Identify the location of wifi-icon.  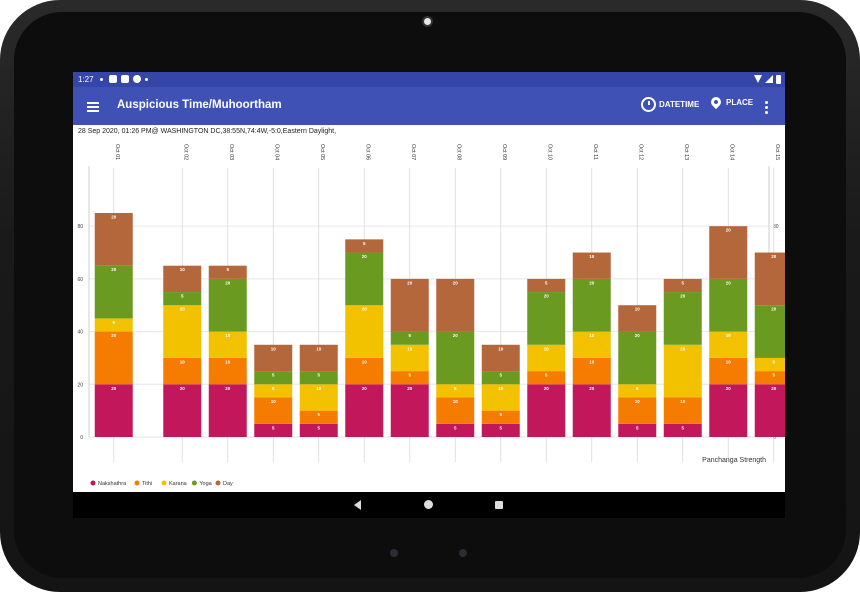
(758, 79).